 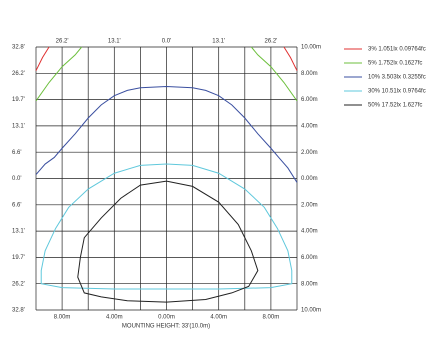 I want to click on legend-label: 10% 3.503lx 0.3255fc, so click(x=397, y=78).